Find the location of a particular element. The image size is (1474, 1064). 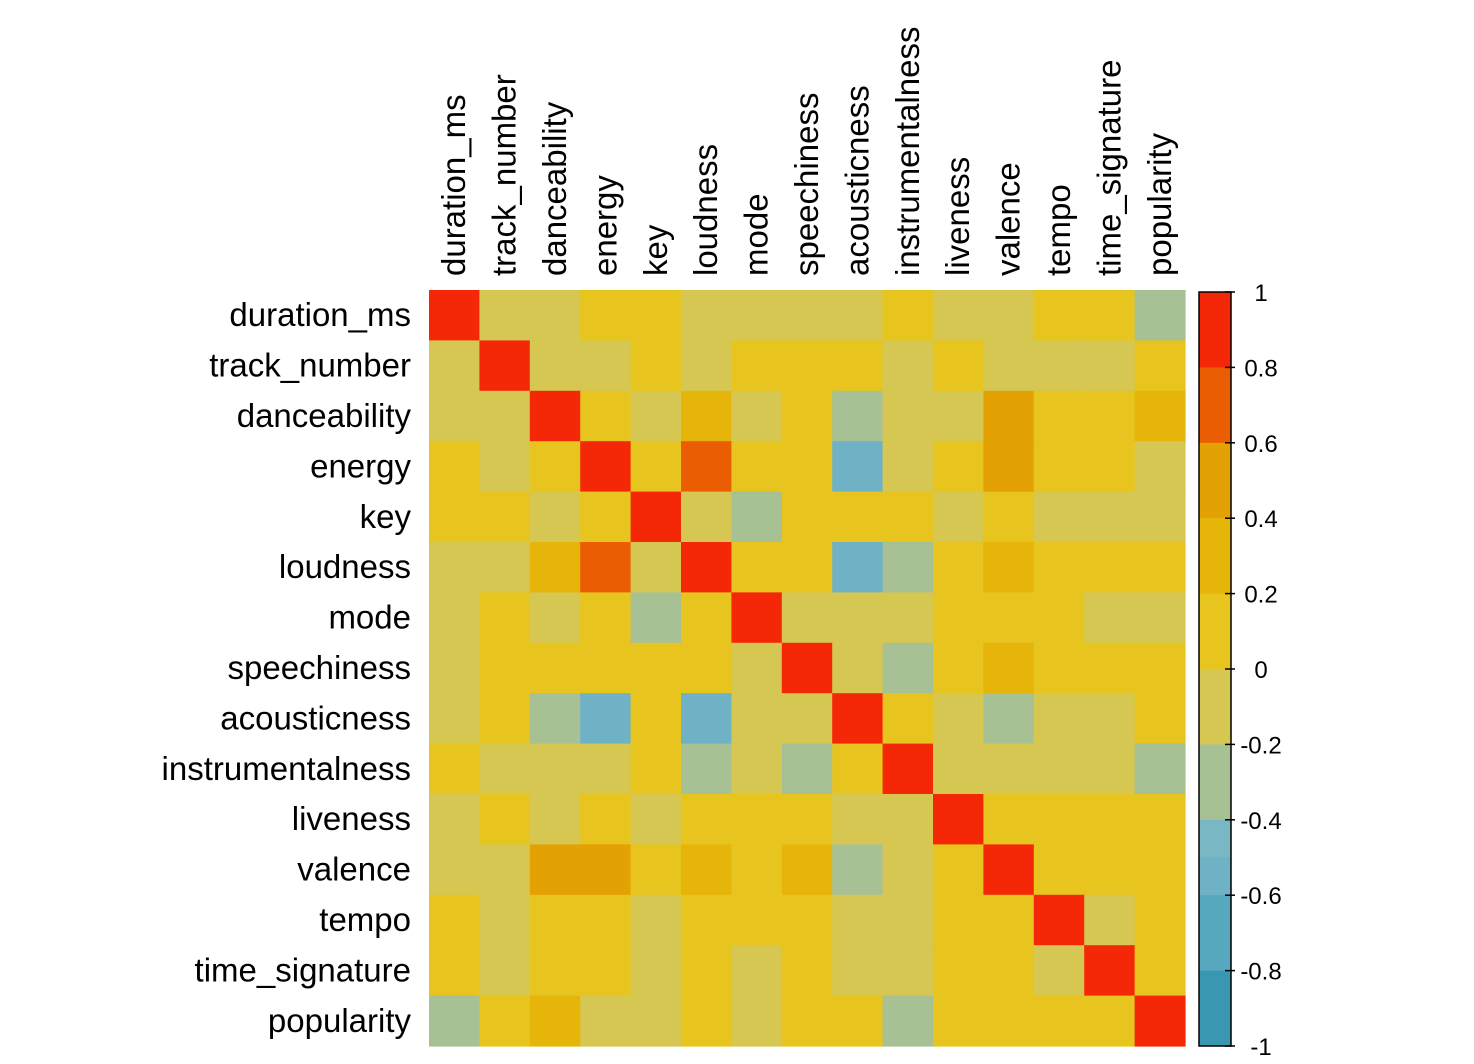

heatmap-cell-key-energy is located at coordinates (606, 517).